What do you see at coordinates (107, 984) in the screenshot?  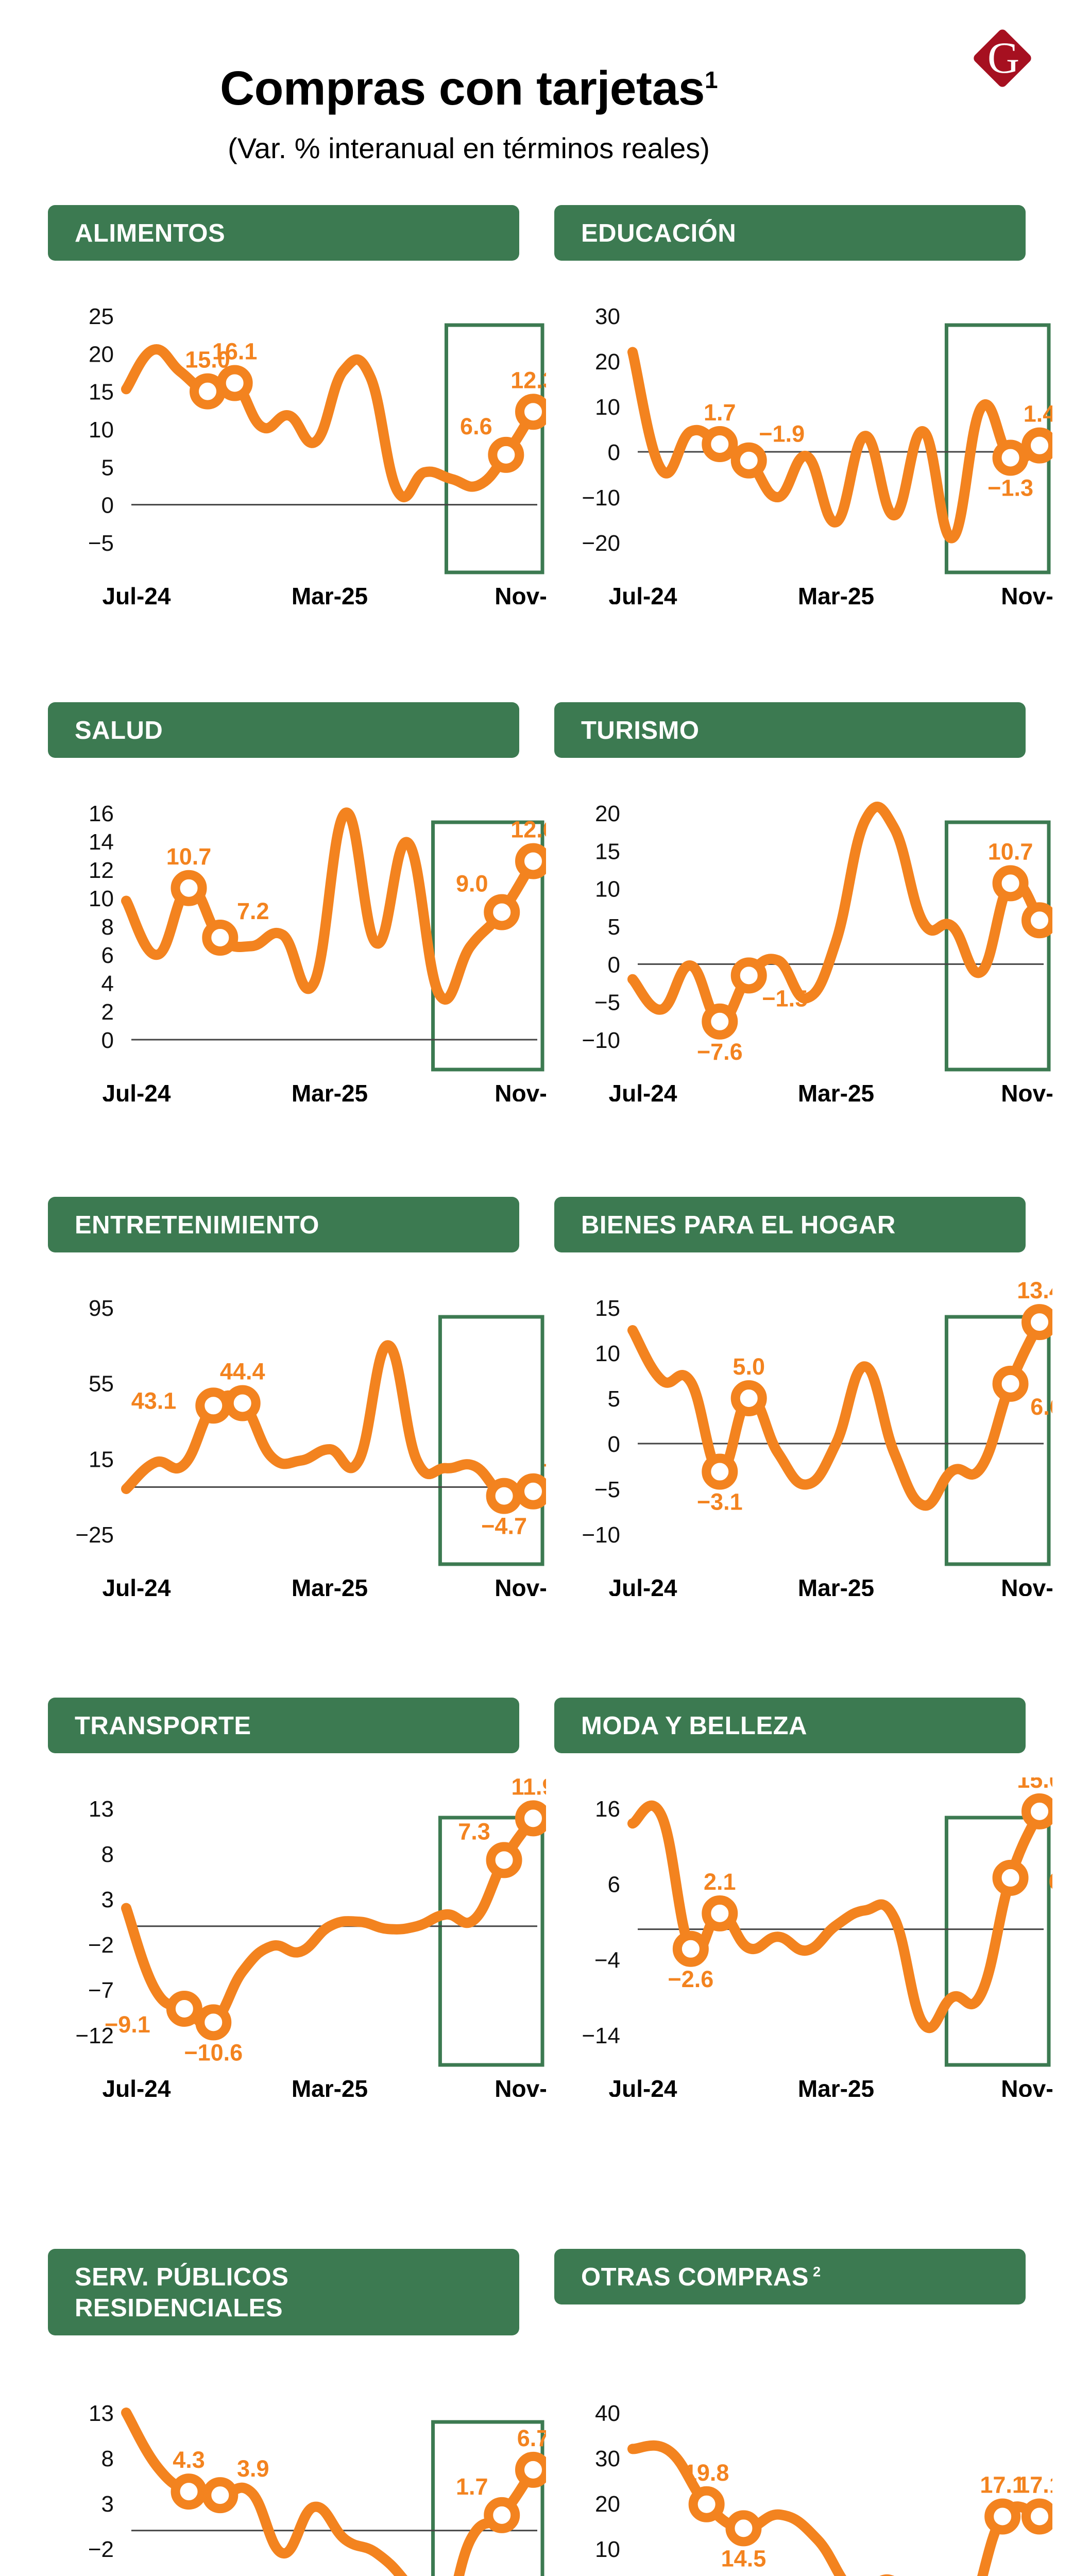 I see `y-axis-tick: 4` at bounding box center [107, 984].